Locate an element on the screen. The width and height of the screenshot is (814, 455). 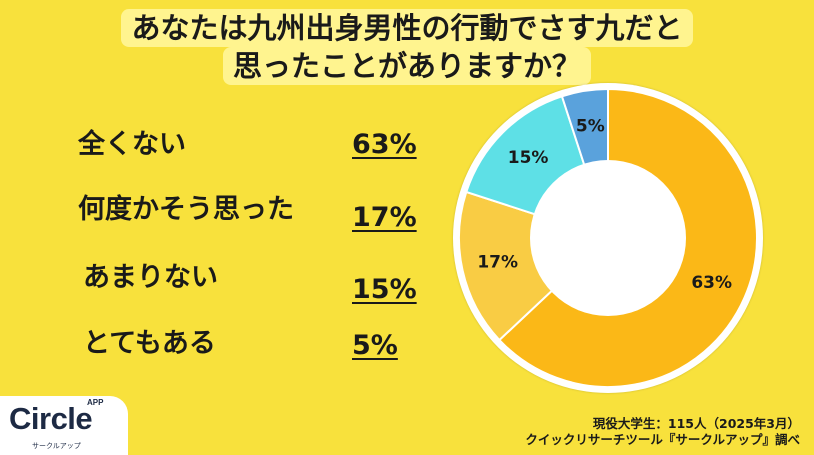
data-labels: 63% 17% 15% 5% is located at coordinates (604, 204).